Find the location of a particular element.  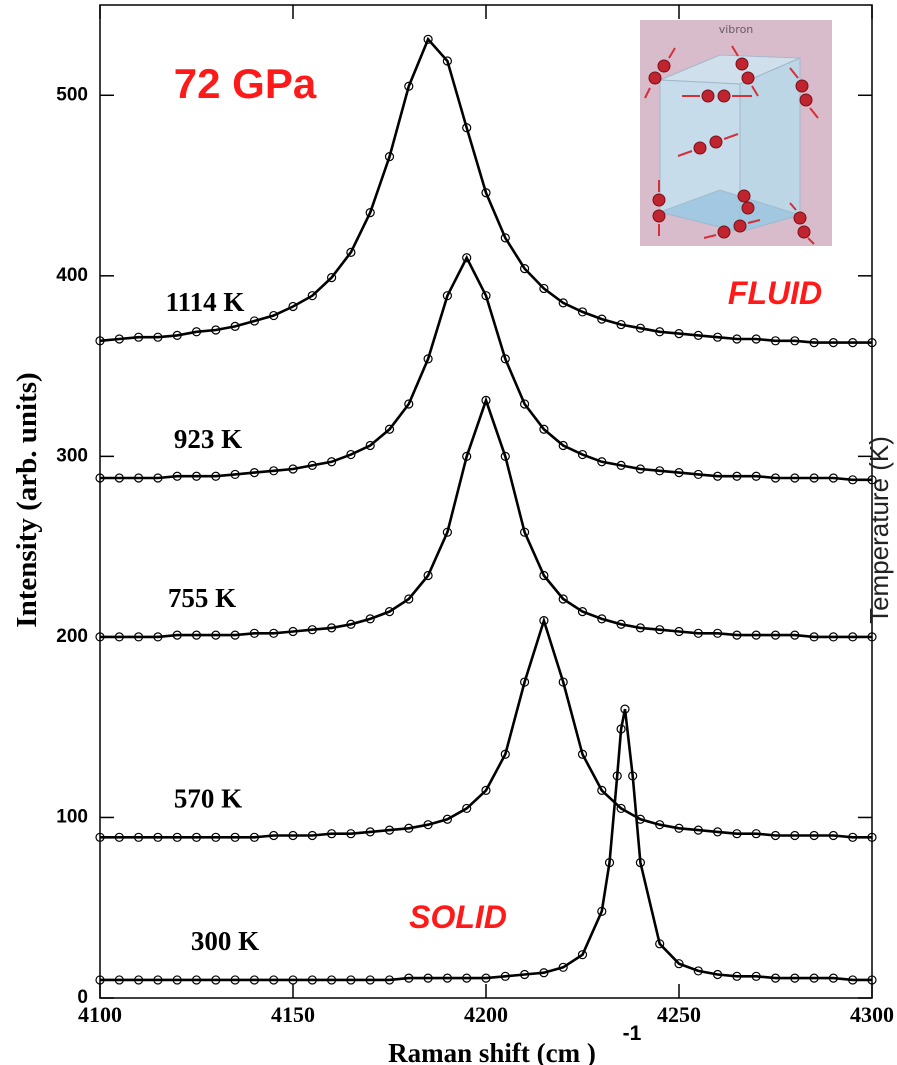

x-axis-title-superscript: -1 is located at coordinates (632, 1033).